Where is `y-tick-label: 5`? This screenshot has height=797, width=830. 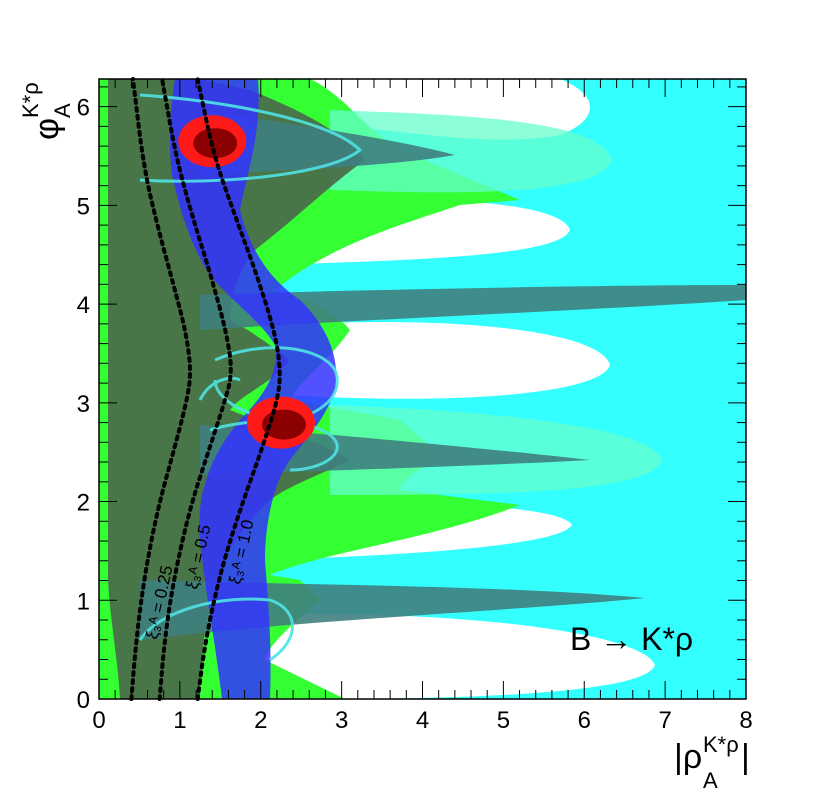 y-tick-label: 5 is located at coordinates (83, 206).